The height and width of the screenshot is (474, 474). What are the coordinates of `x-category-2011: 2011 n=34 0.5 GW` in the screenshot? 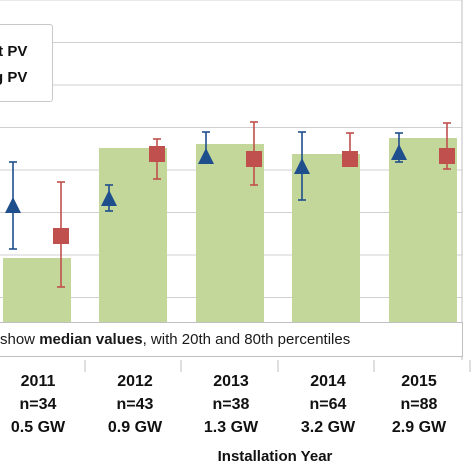 It's located at (41, 404).